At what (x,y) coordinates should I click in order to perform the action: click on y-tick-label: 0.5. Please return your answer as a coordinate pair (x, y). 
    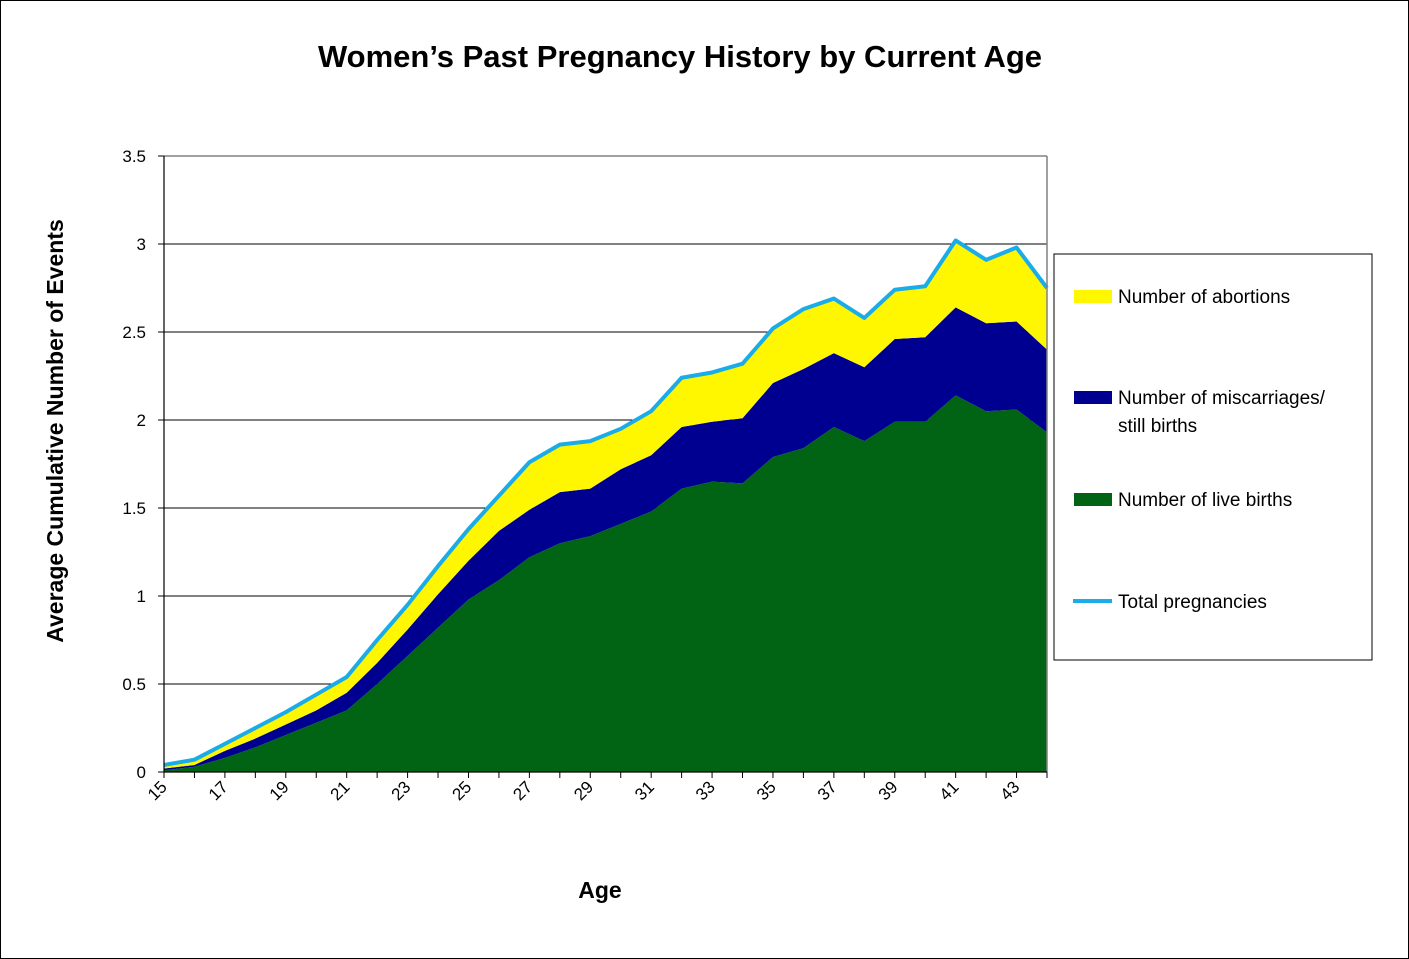
    Looking at the image, I should click on (134, 684).